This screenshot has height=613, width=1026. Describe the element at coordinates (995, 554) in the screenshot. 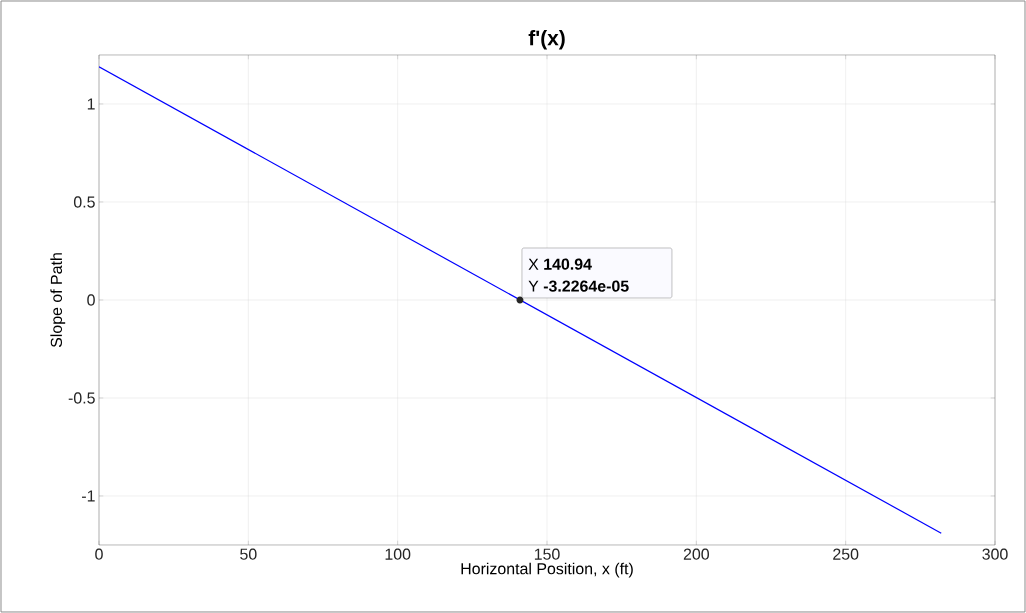

I see `x-tick-label: 300` at that location.